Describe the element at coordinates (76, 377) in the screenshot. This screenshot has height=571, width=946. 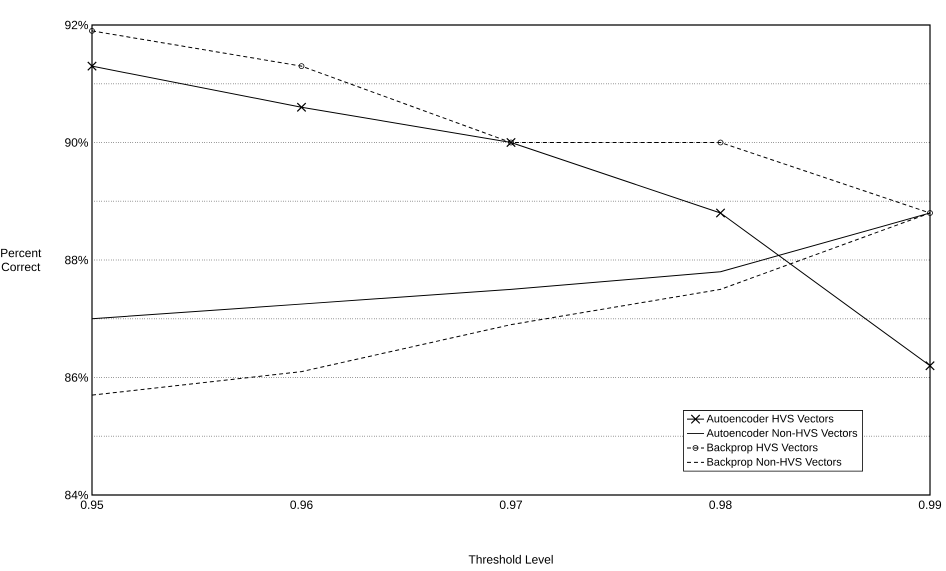
I see `y-tick-label: 86%` at that location.